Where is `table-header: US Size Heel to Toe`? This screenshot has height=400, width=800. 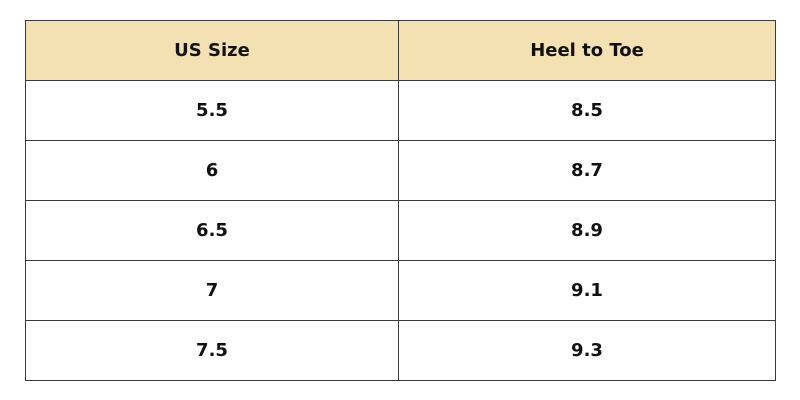 table-header: US Size Heel to Toe is located at coordinates (400, 50).